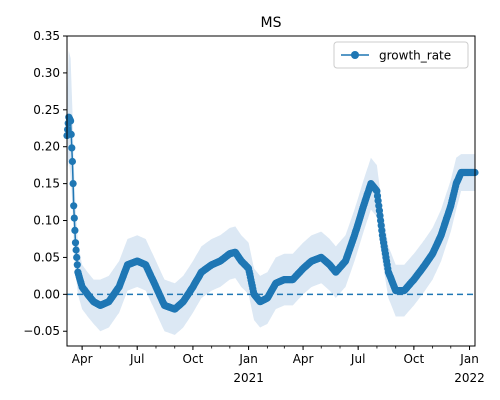 Image resolution: width=500 pixels, height=400 pixels. I want to click on y-tick-label: 0.20, so click(46, 147).